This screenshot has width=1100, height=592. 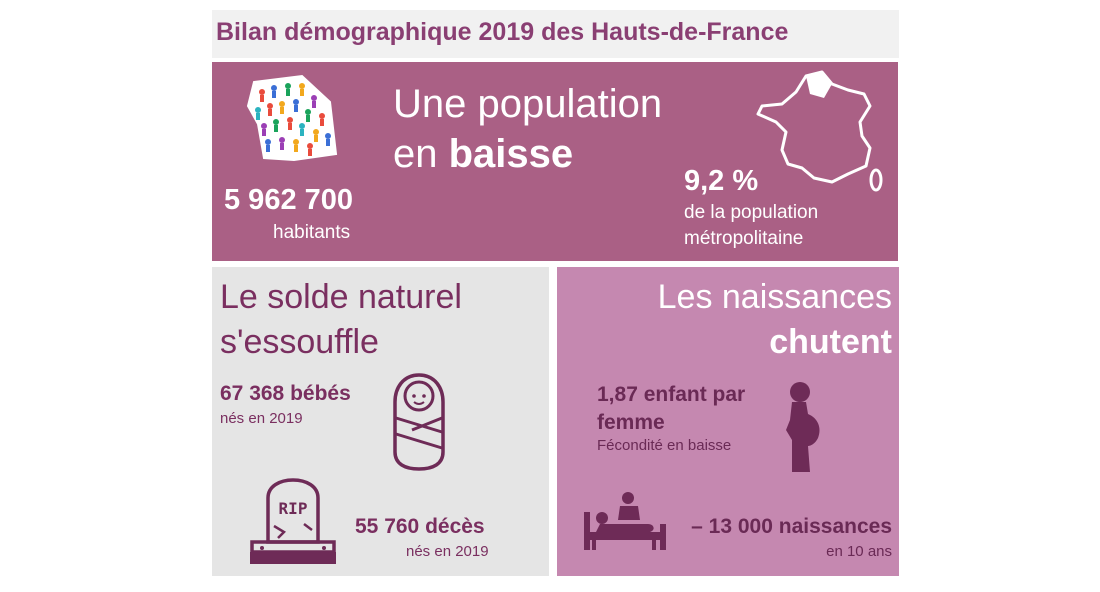 What do you see at coordinates (511, 154) in the screenshot?
I see `headline-bold: baisse` at bounding box center [511, 154].